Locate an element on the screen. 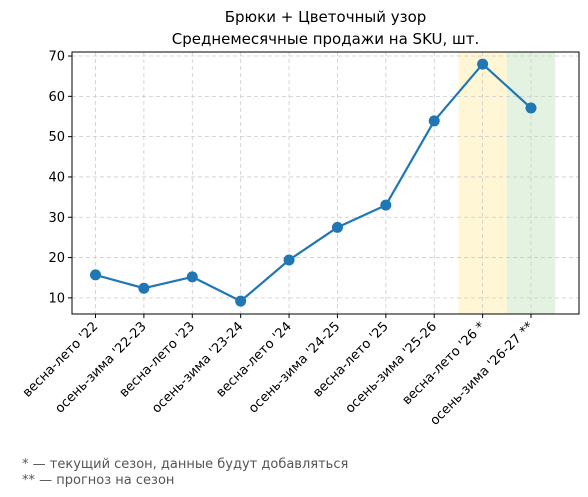  y-tick-label: 50 is located at coordinates (56, 137).